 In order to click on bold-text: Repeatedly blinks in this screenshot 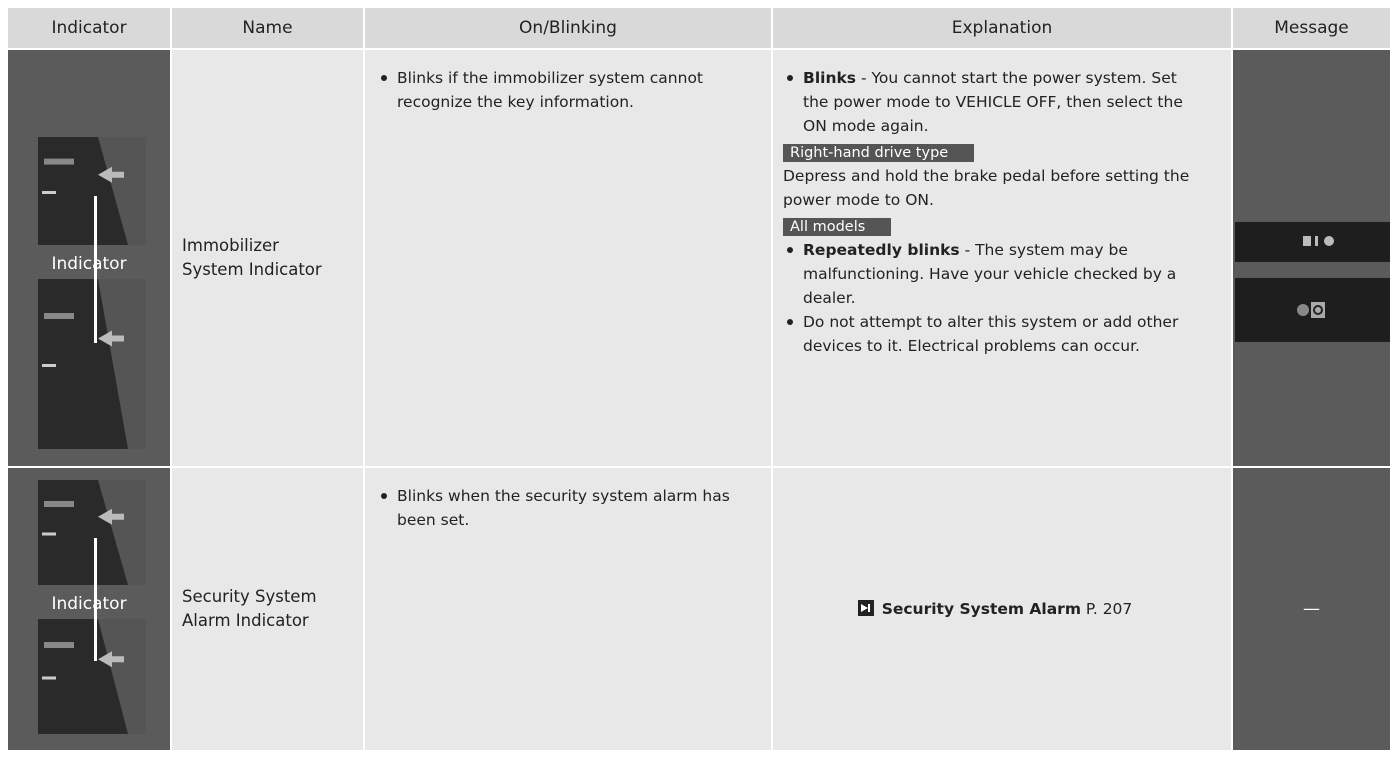, I will do `click(881, 250)`.